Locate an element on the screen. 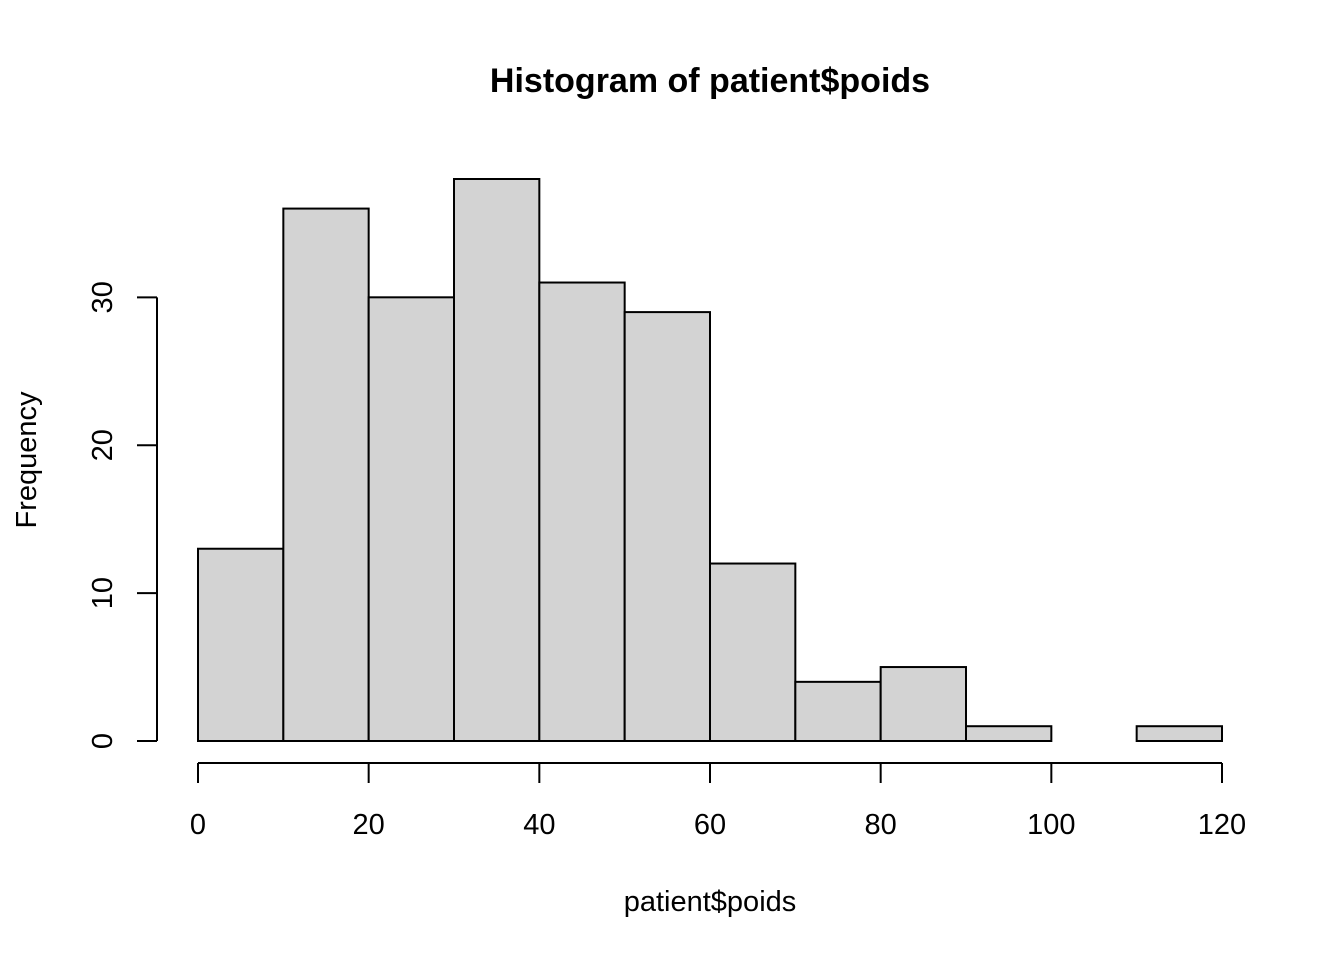  x-tick-label-3: 60 is located at coordinates (710, 825).